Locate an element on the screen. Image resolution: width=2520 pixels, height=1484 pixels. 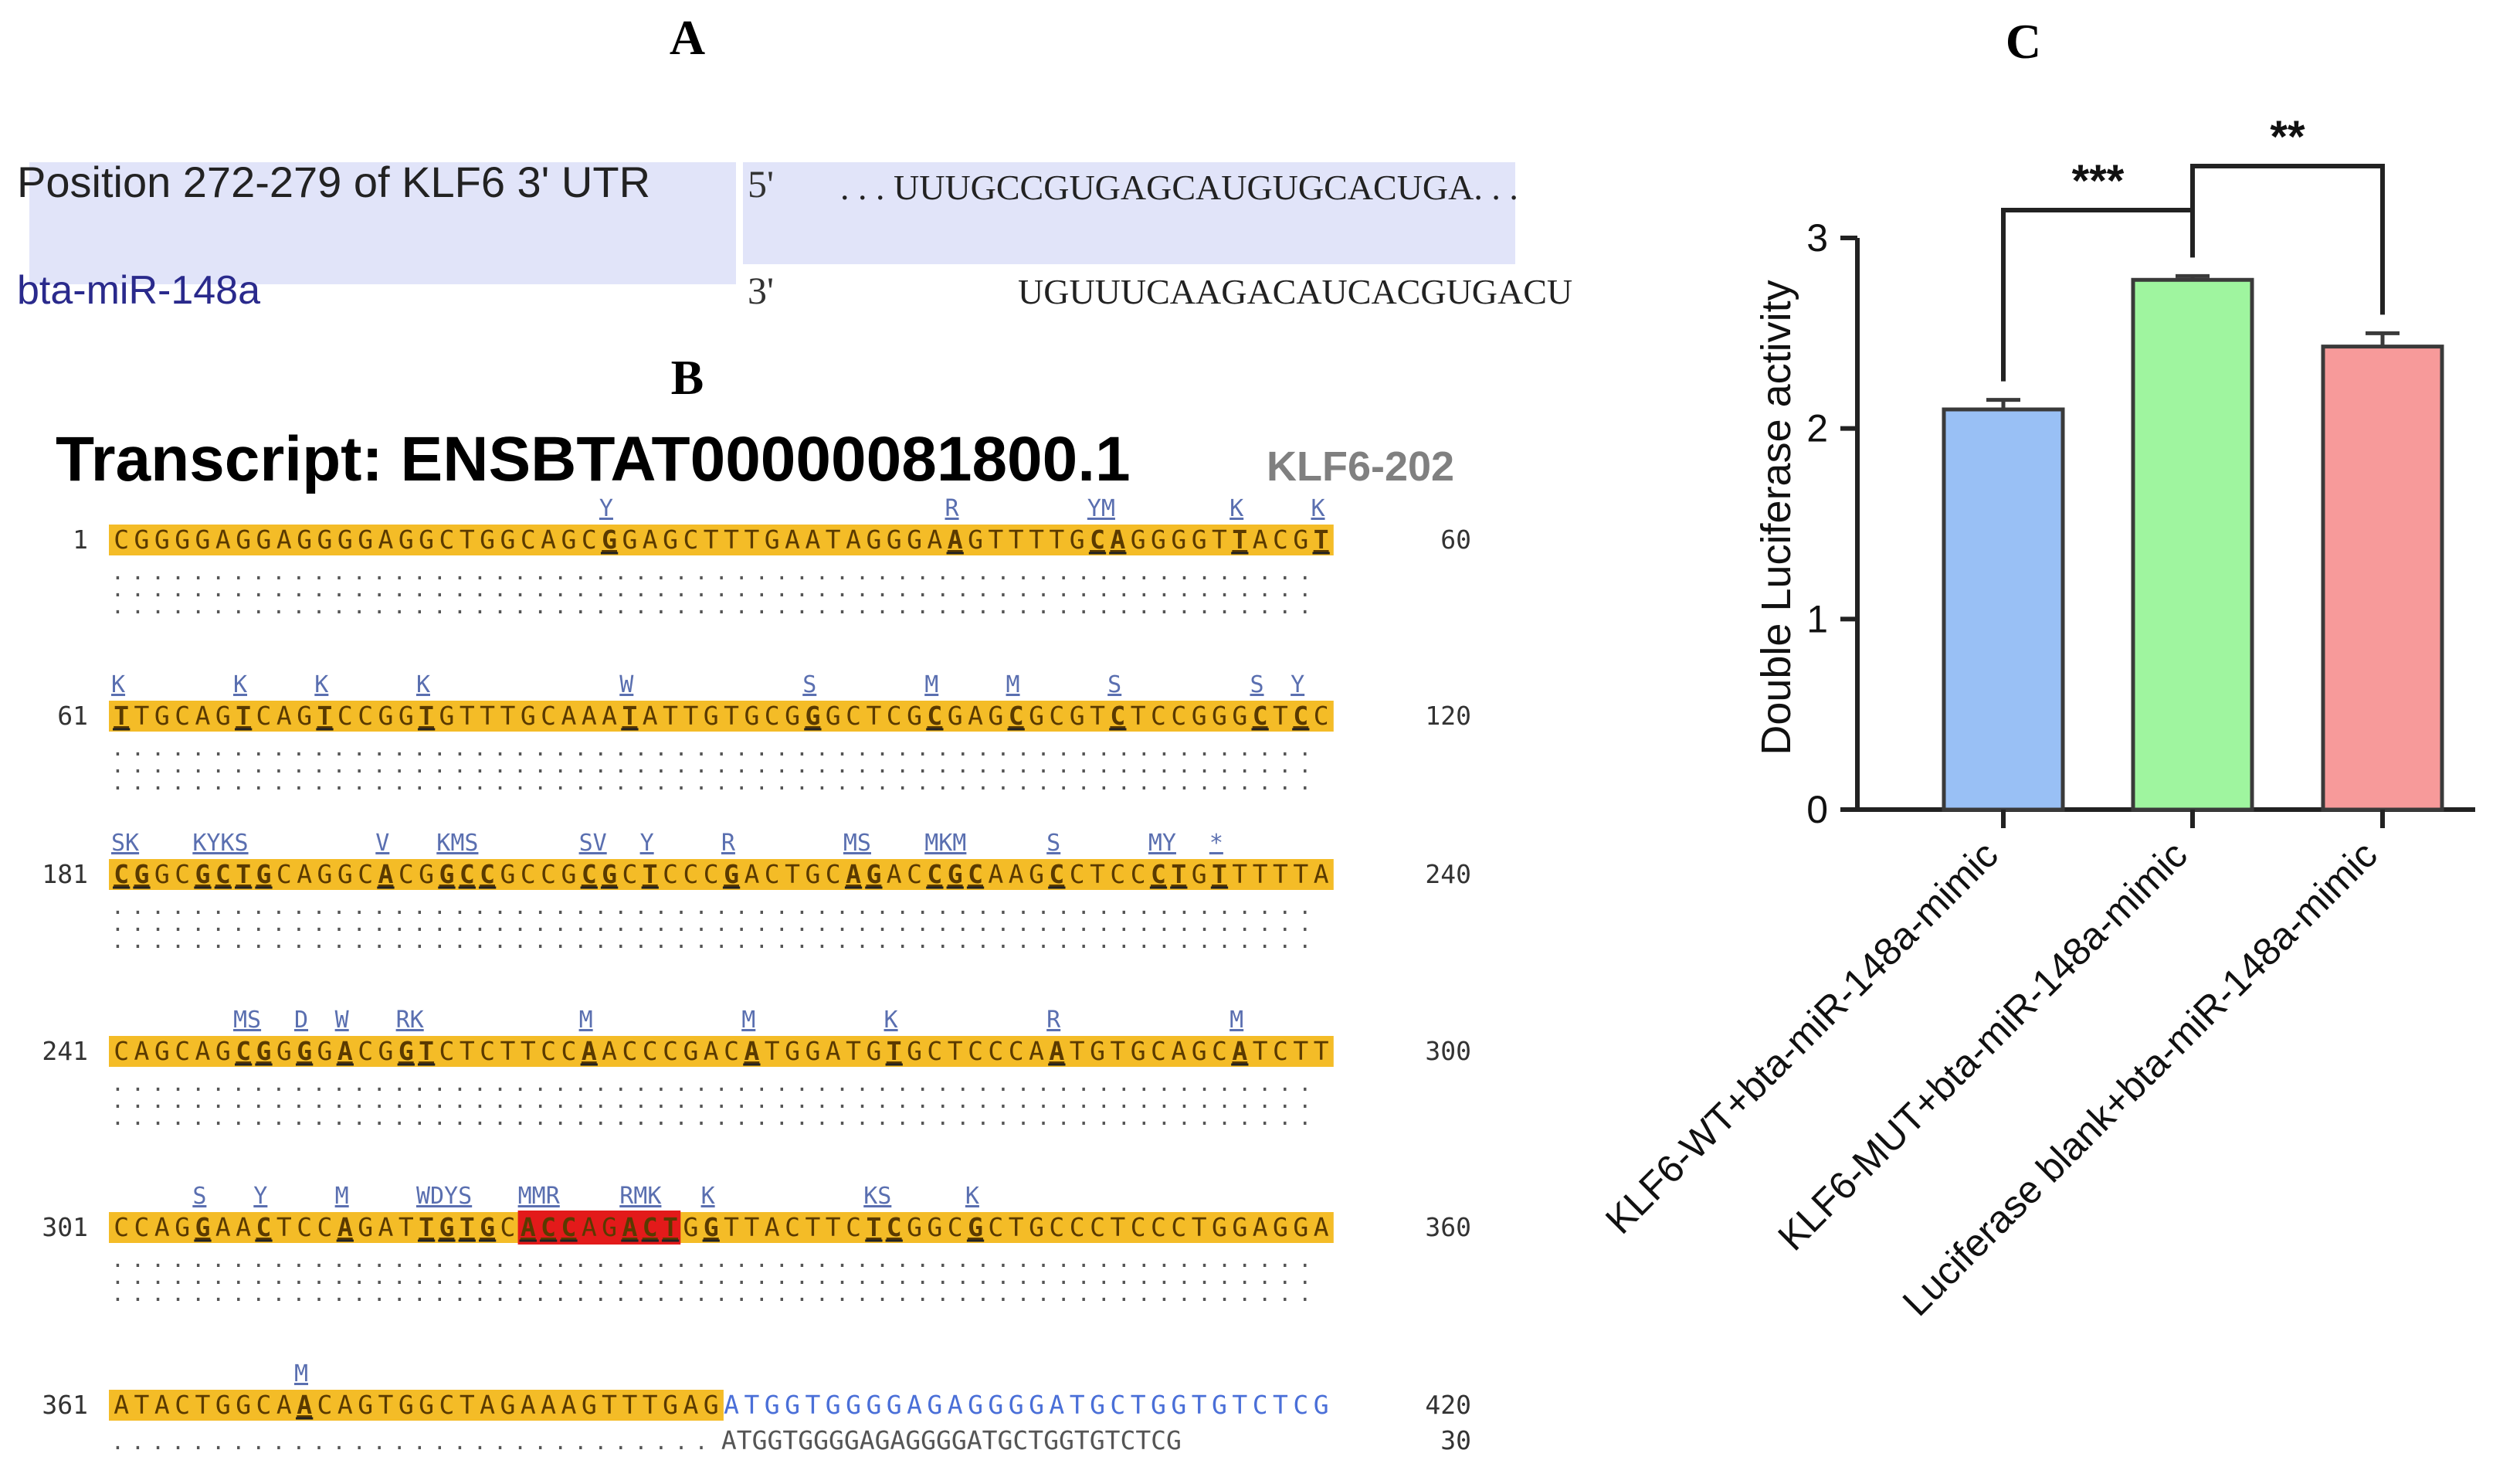
sequence-end-position: 420 is located at coordinates (1448, 1405).